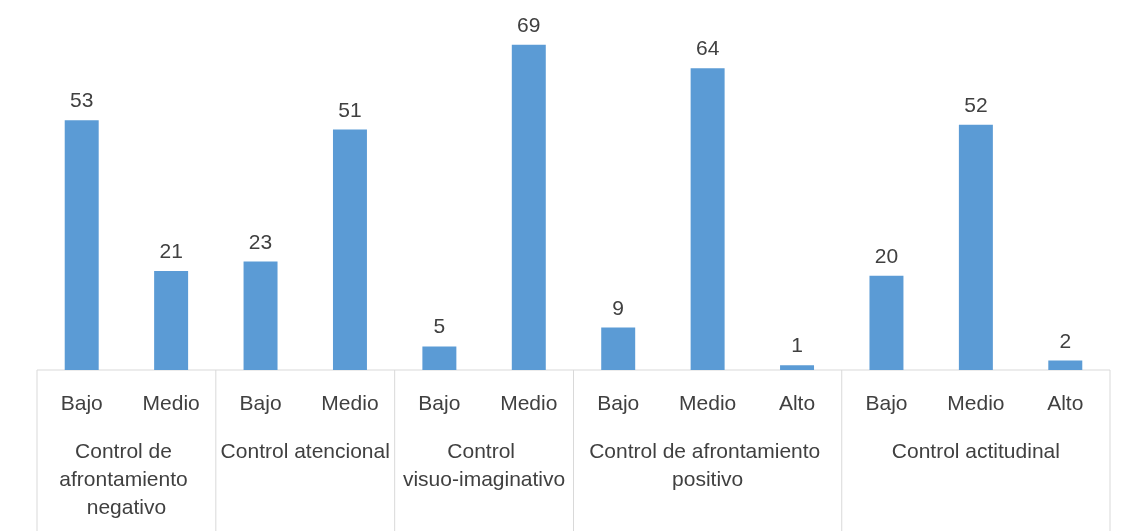 The image size is (1133, 531). I want to click on data-label: 23, so click(260, 241).